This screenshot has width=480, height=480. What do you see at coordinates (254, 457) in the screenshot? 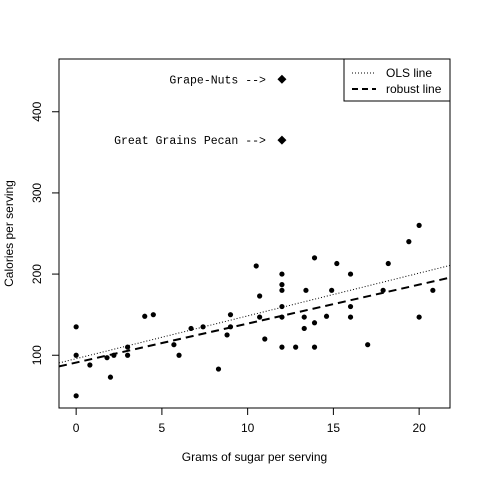
I see `x-axis-label: Grams of sugar per serving` at bounding box center [254, 457].